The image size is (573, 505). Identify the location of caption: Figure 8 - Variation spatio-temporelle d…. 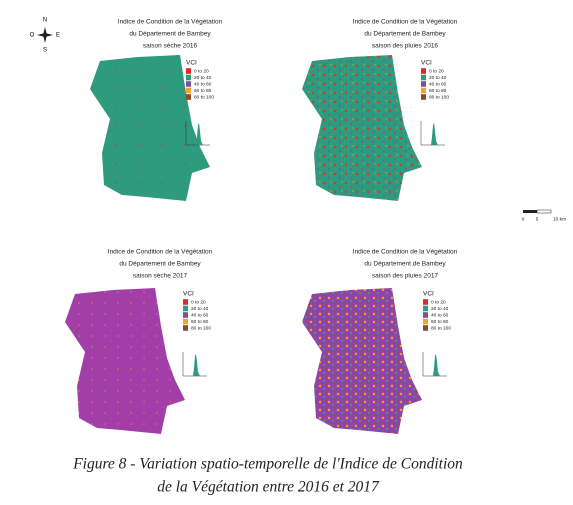
(267, 464).